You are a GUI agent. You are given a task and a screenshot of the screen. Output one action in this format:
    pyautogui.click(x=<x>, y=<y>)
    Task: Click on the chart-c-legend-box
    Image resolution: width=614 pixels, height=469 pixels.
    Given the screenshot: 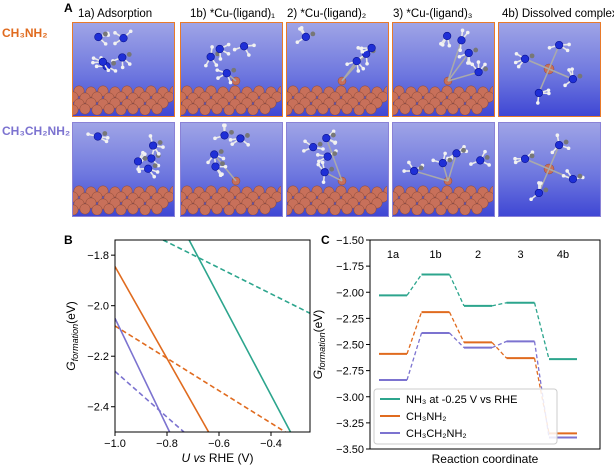 What is the action you would take?
    pyautogui.click(x=465, y=416)
    